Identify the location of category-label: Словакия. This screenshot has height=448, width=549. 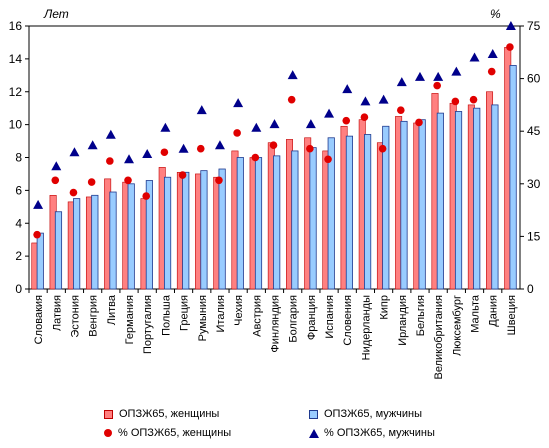
(39, 319).